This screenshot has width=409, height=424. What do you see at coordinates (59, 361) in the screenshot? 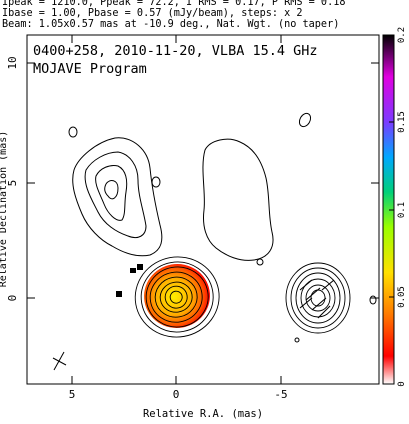
I see `beam-marker` at bounding box center [59, 361].